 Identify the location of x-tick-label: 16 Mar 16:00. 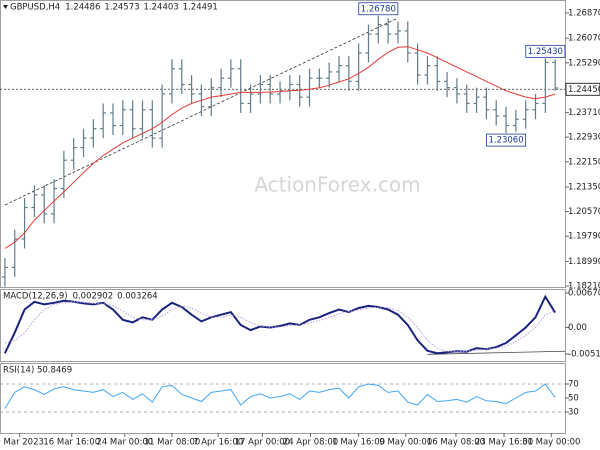
(71, 443).